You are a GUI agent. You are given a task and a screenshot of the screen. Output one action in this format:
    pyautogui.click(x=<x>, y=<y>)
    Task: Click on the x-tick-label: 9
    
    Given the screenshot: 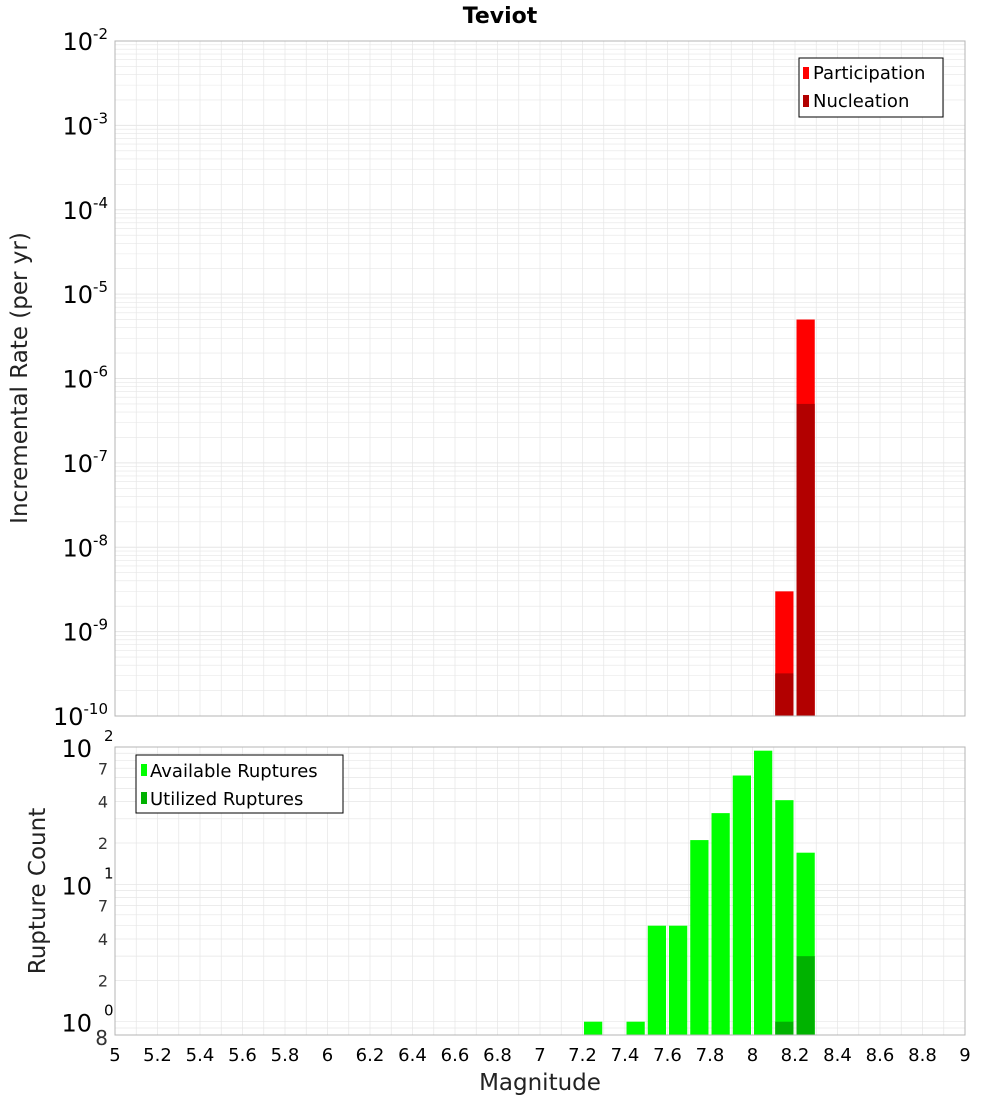 What is the action you would take?
    pyautogui.click(x=964, y=1055)
    